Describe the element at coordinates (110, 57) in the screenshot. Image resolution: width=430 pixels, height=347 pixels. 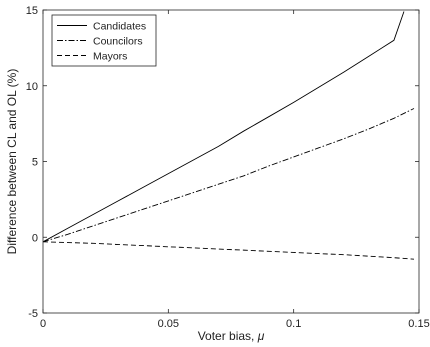
I see `legend-label: Mayors` at that location.